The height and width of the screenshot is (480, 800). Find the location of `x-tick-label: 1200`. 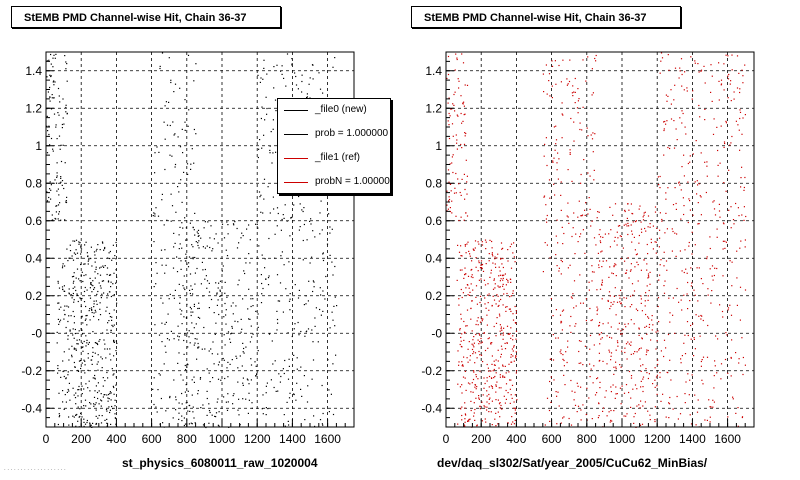

x-tick-label: 1200 is located at coordinates (657, 439).